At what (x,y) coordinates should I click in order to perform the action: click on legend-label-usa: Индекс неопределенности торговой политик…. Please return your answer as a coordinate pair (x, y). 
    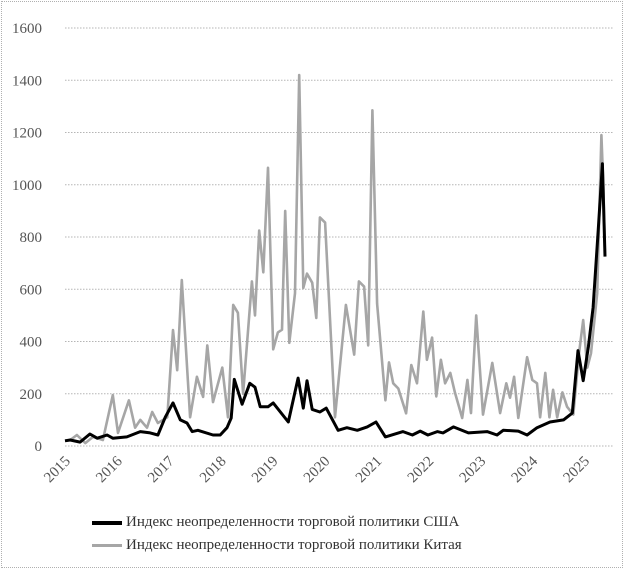
    Looking at the image, I should click on (293, 522).